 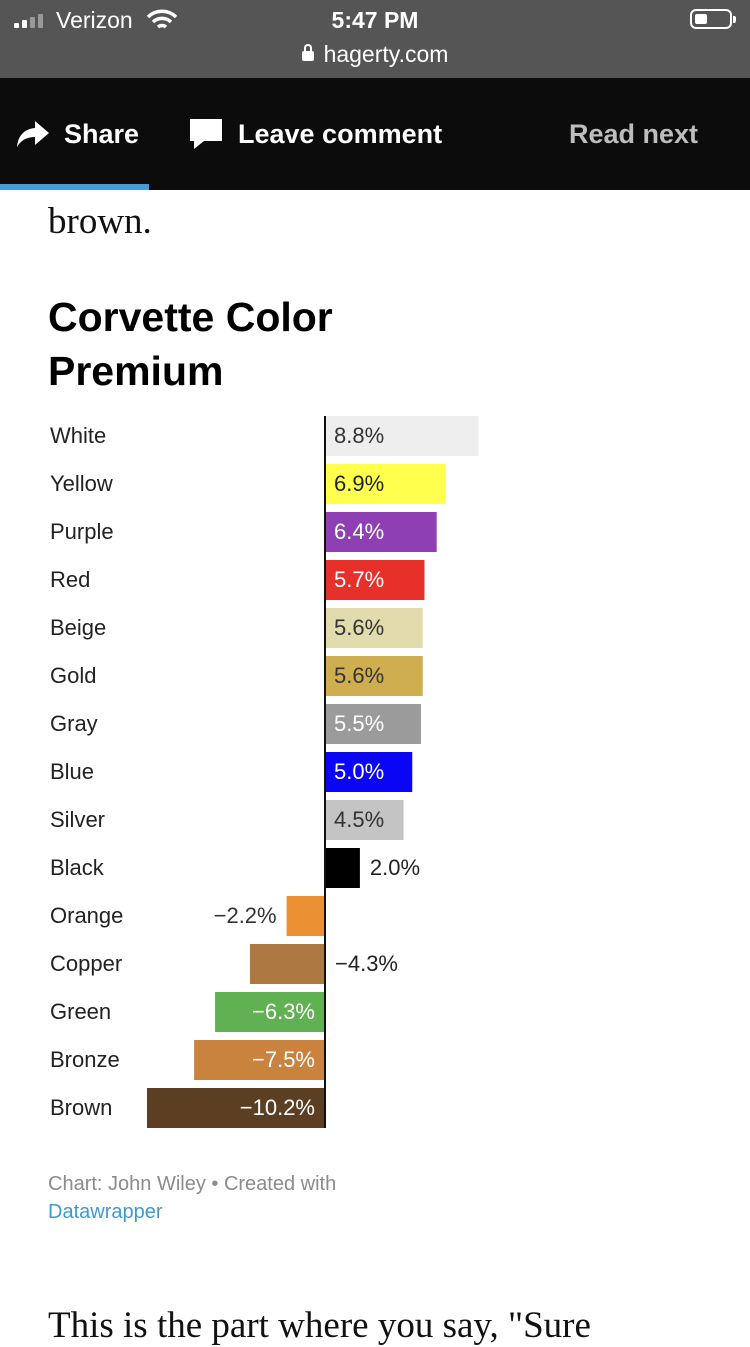 What do you see at coordinates (245, 915) in the screenshot?
I see `value-label: −2.2%` at bounding box center [245, 915].